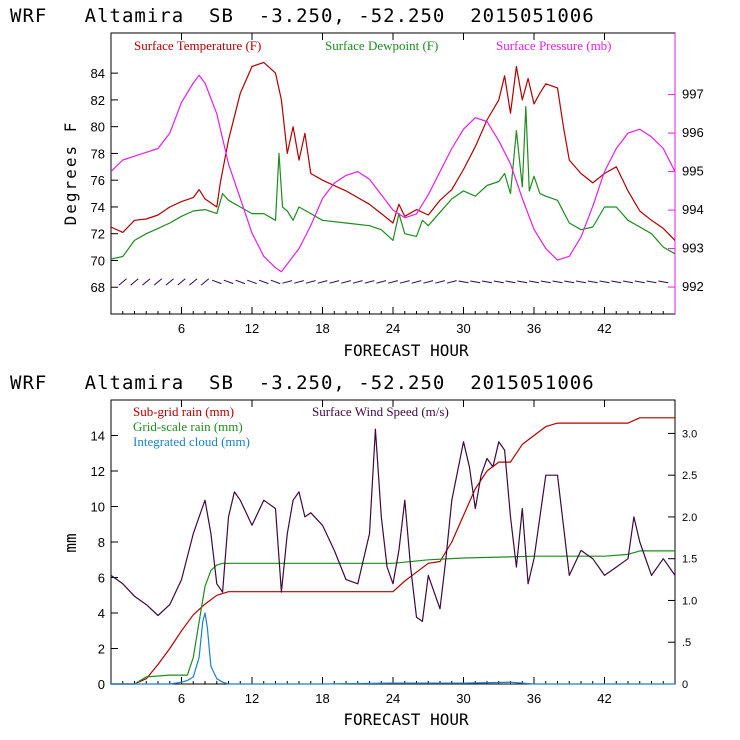  What do you see at coordinates (604, 698) in the screenshot?
I see `x-tick-label: 42` at bounding box center [604, 698].